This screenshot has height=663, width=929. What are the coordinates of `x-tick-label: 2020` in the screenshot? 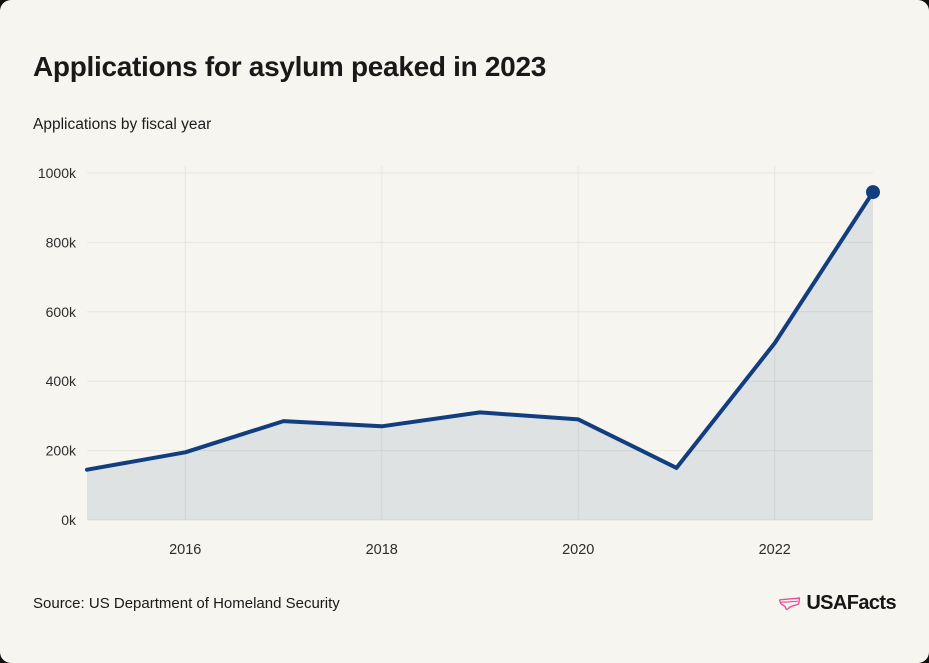 It's located at (578, 550).